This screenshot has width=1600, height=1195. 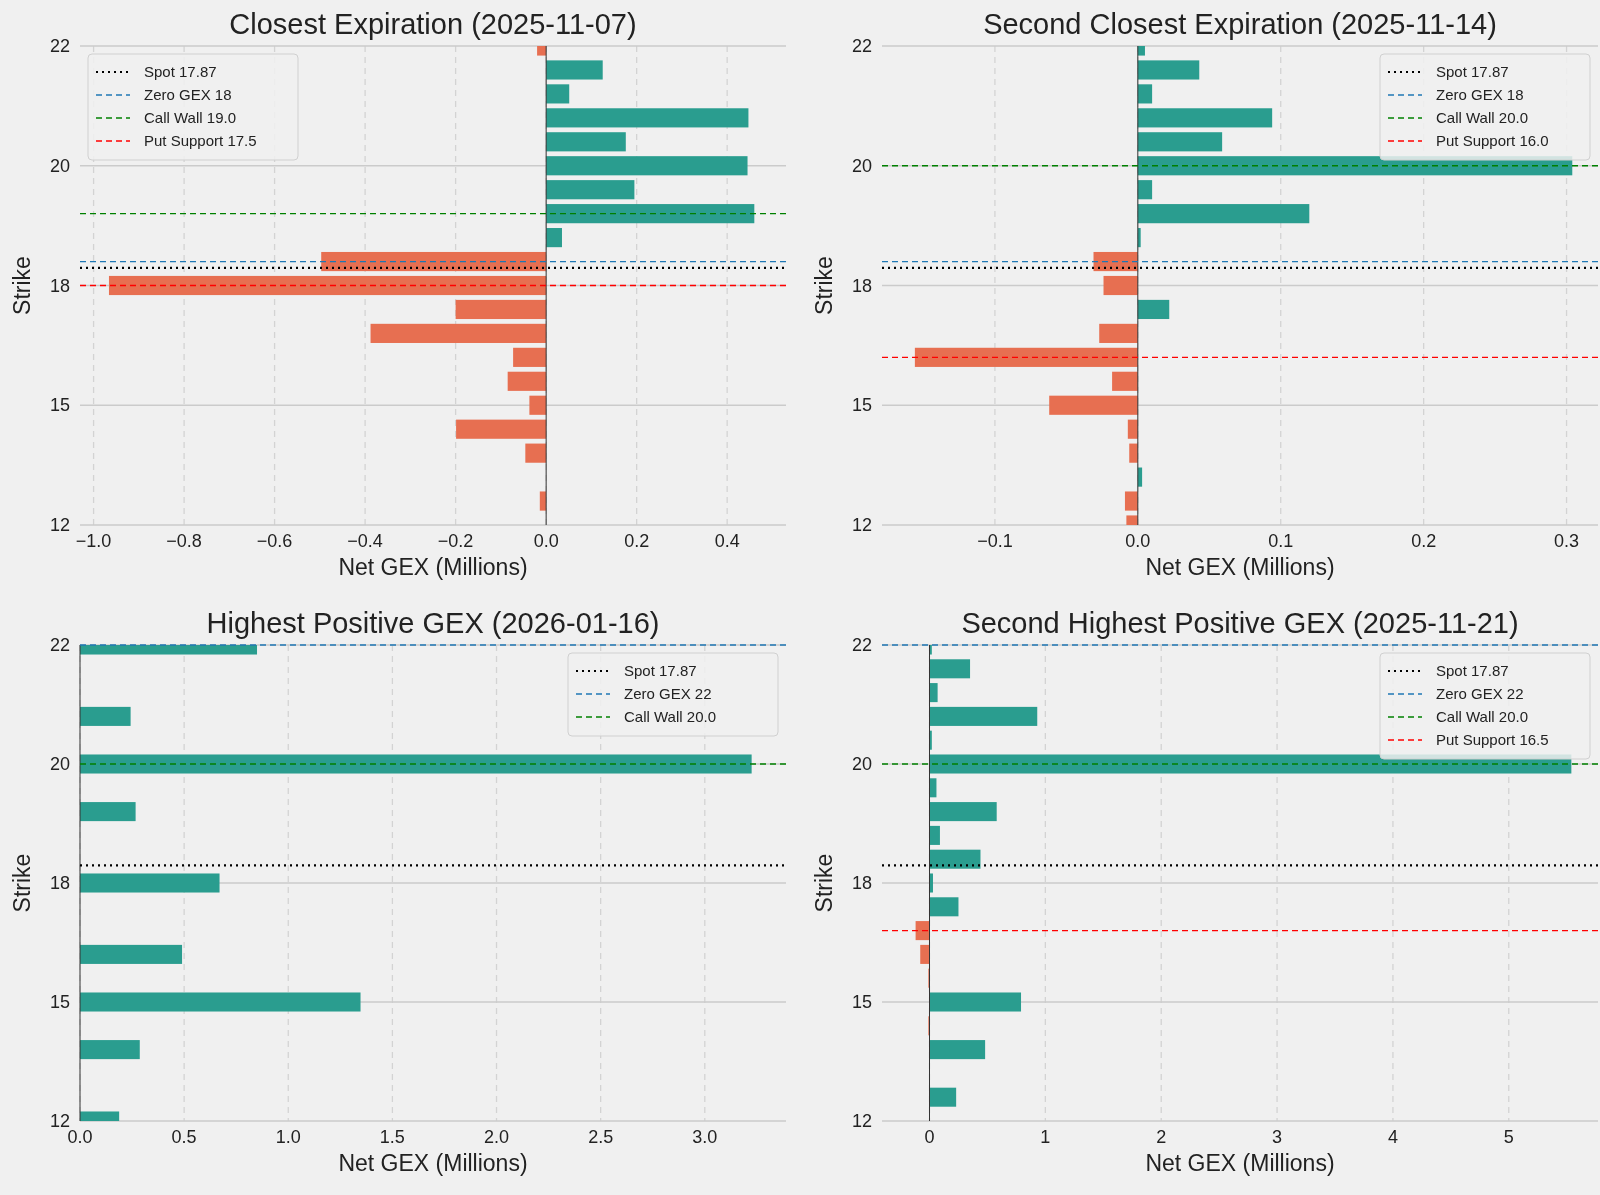 What do you see at coordinates (93, 541) in the screenshot?
I see `x-tick-label: −1.0` at bounding box center [93, 541].